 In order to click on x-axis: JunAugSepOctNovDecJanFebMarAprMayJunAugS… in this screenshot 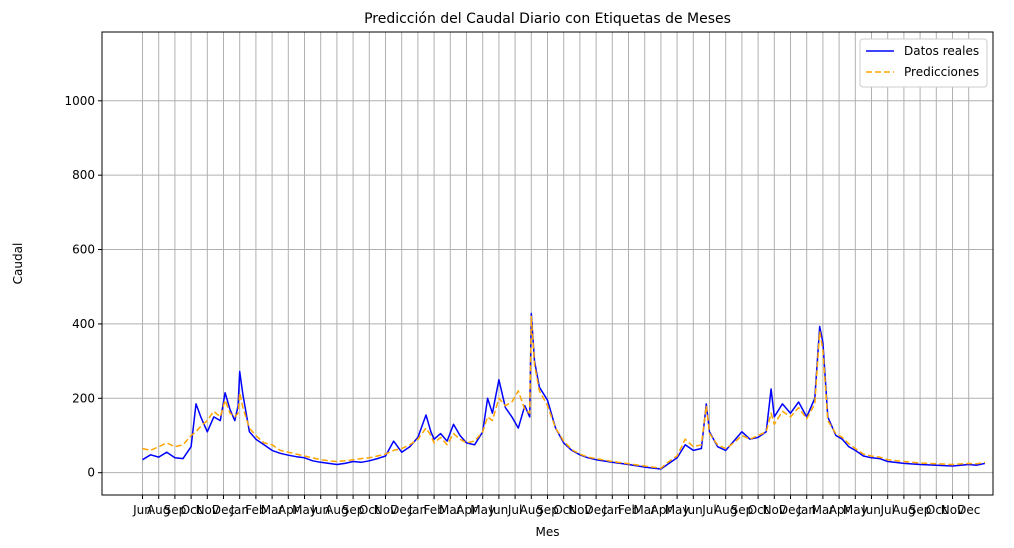, I will do `click(556, 506)`.